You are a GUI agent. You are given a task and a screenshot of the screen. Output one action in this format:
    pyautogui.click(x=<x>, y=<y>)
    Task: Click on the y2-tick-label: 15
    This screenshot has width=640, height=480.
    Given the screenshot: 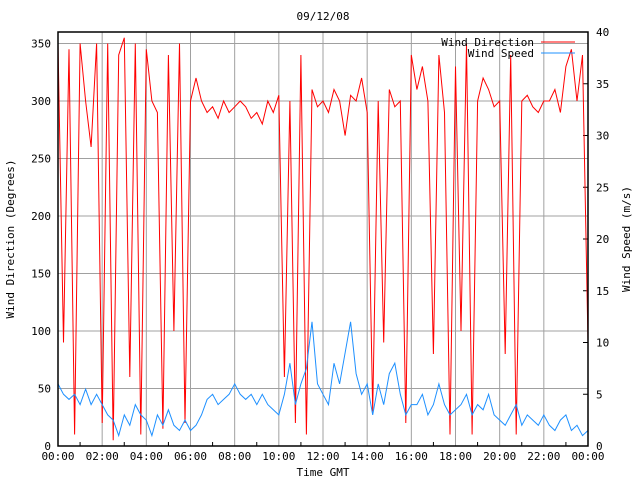 What is the action you would take?
    pyautogui.click(x=602, y=291)
    